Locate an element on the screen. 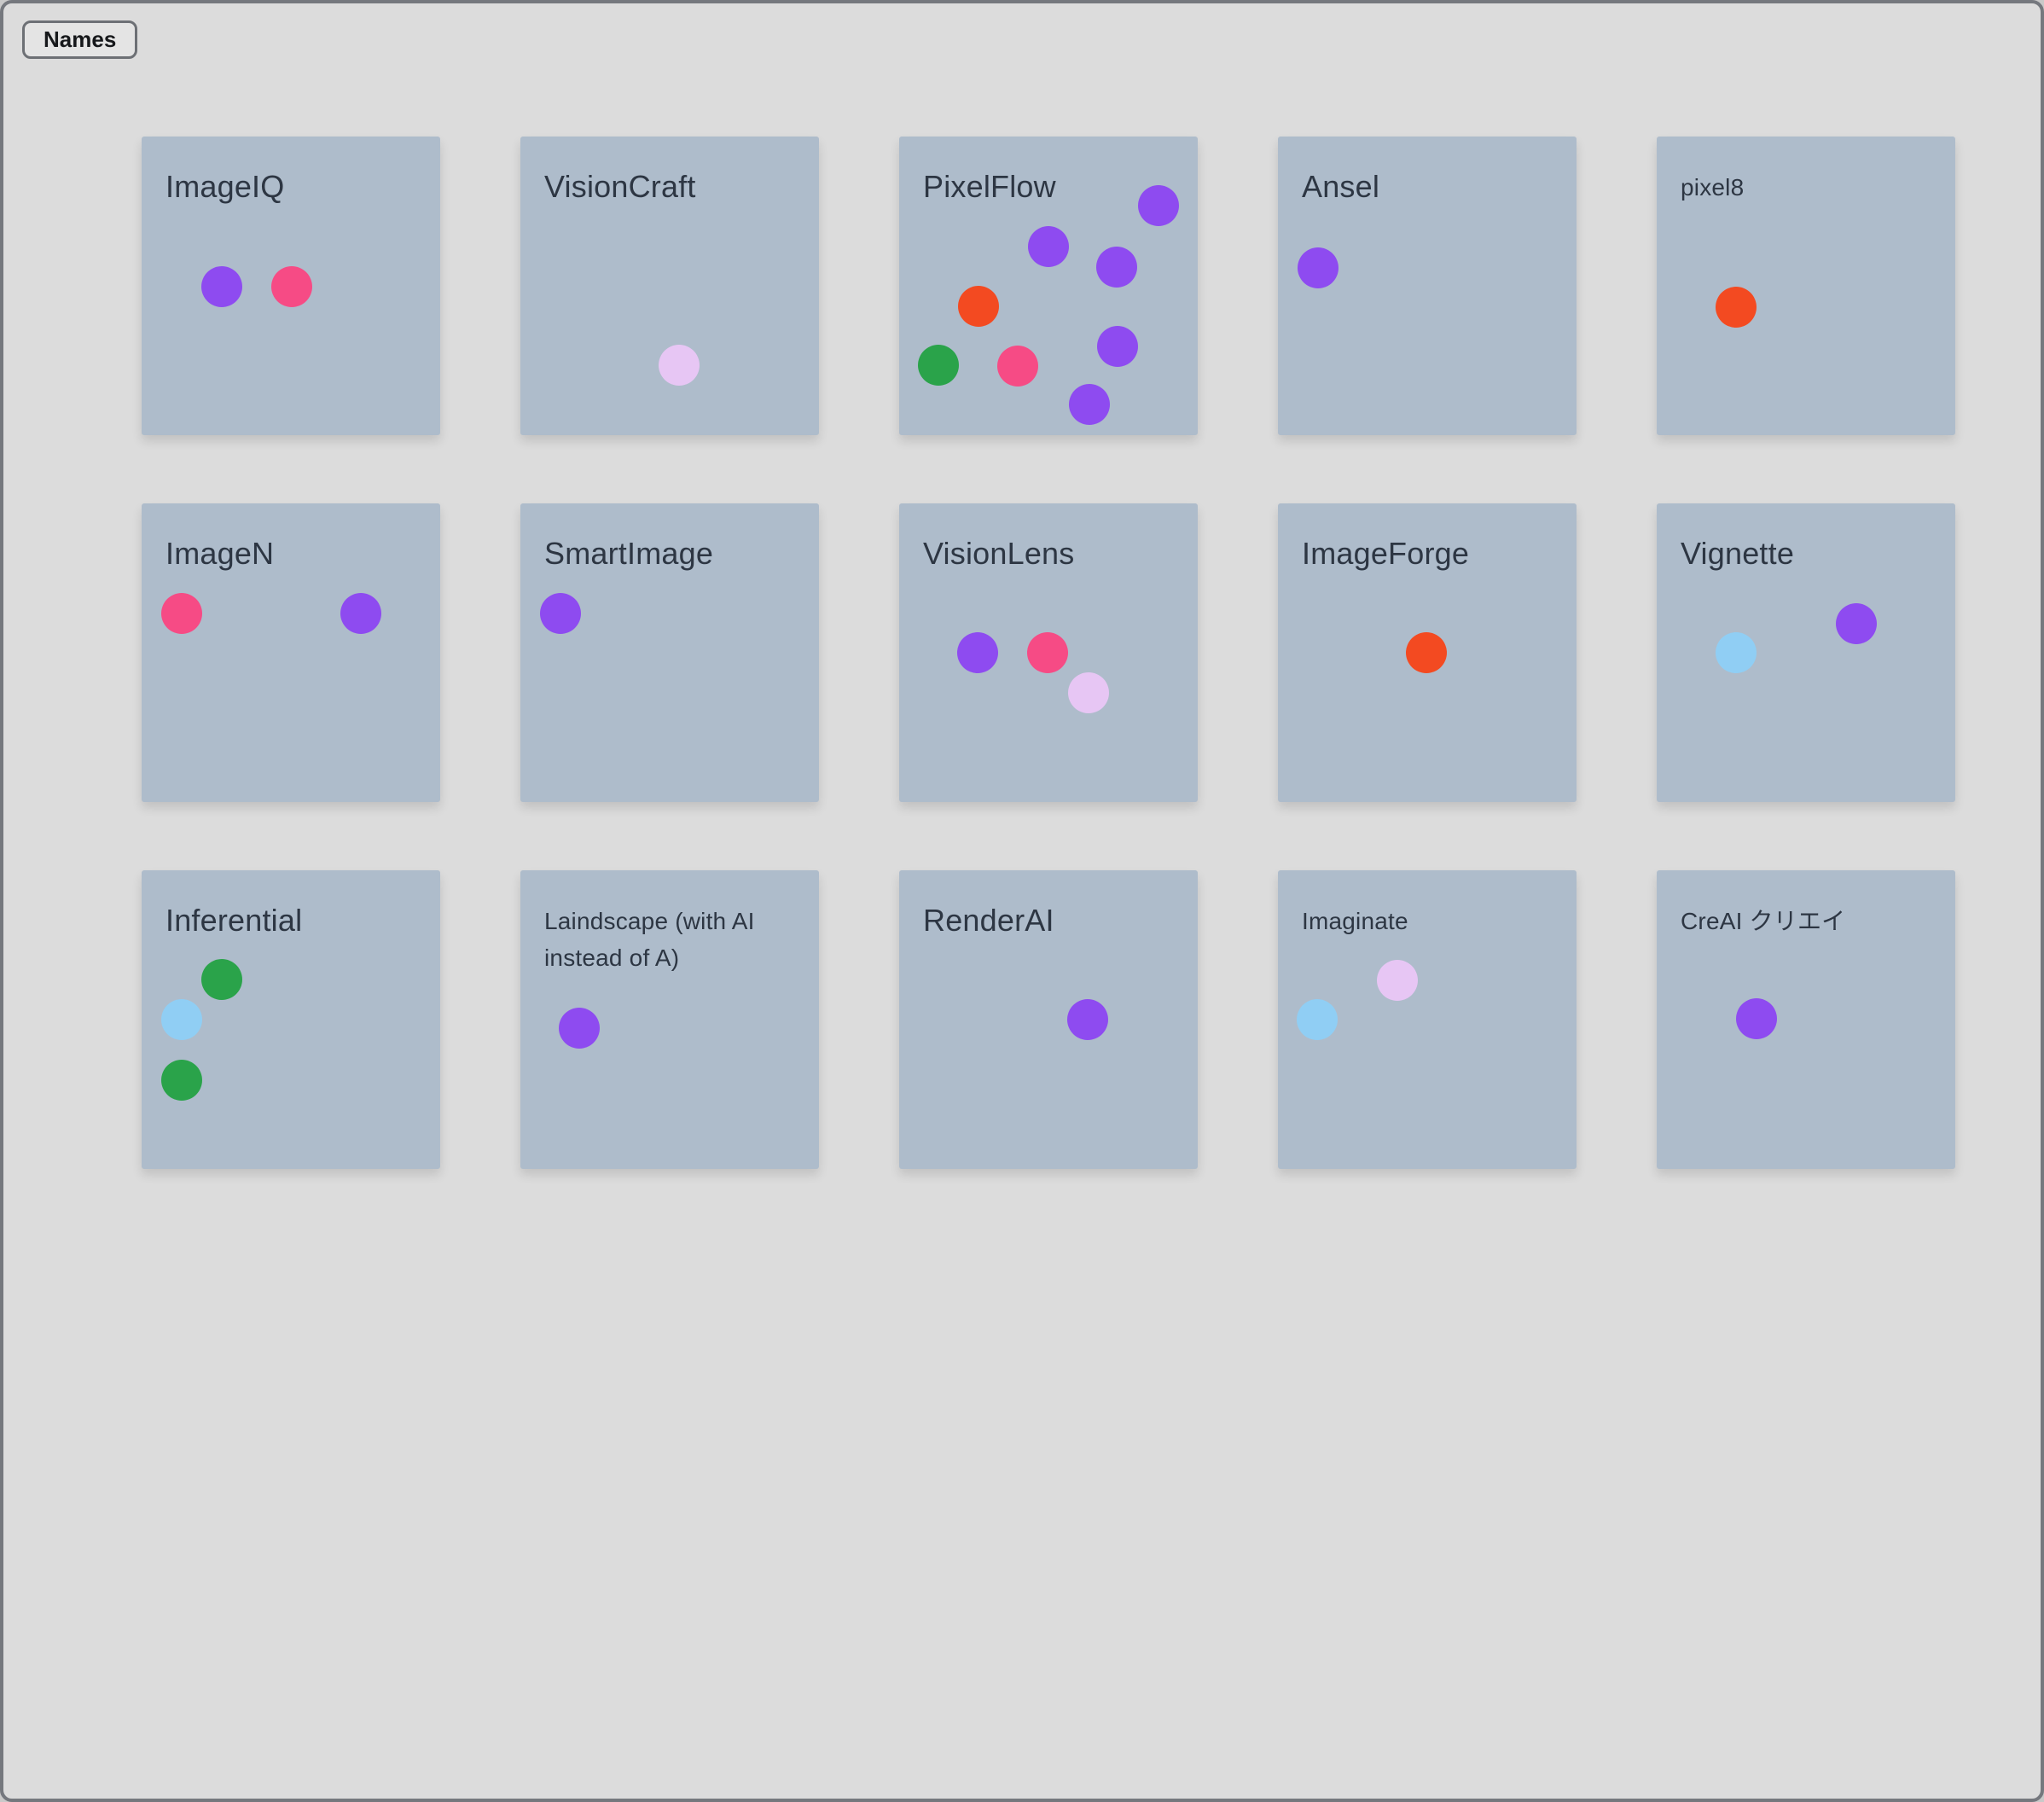 This screenshot has width=2044, height=1802. card-title: VisionLens is located at coordinates (999, 553).